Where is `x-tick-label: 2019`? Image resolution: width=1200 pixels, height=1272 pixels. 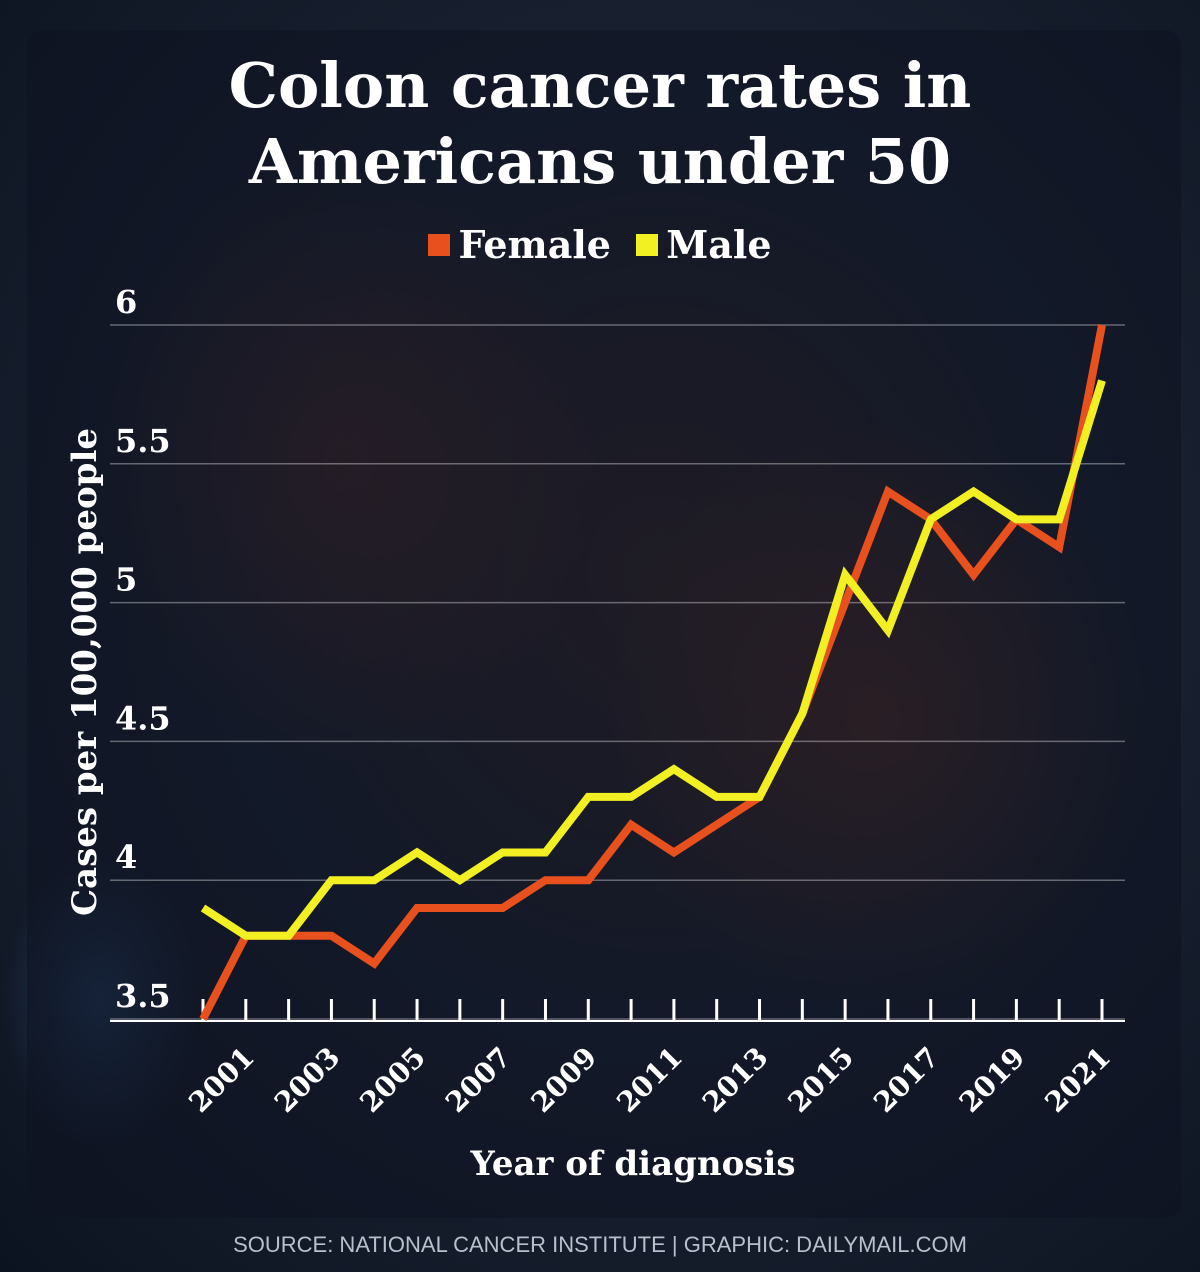
x-tick-label: 2019 is located at coordinates (992, 1080).